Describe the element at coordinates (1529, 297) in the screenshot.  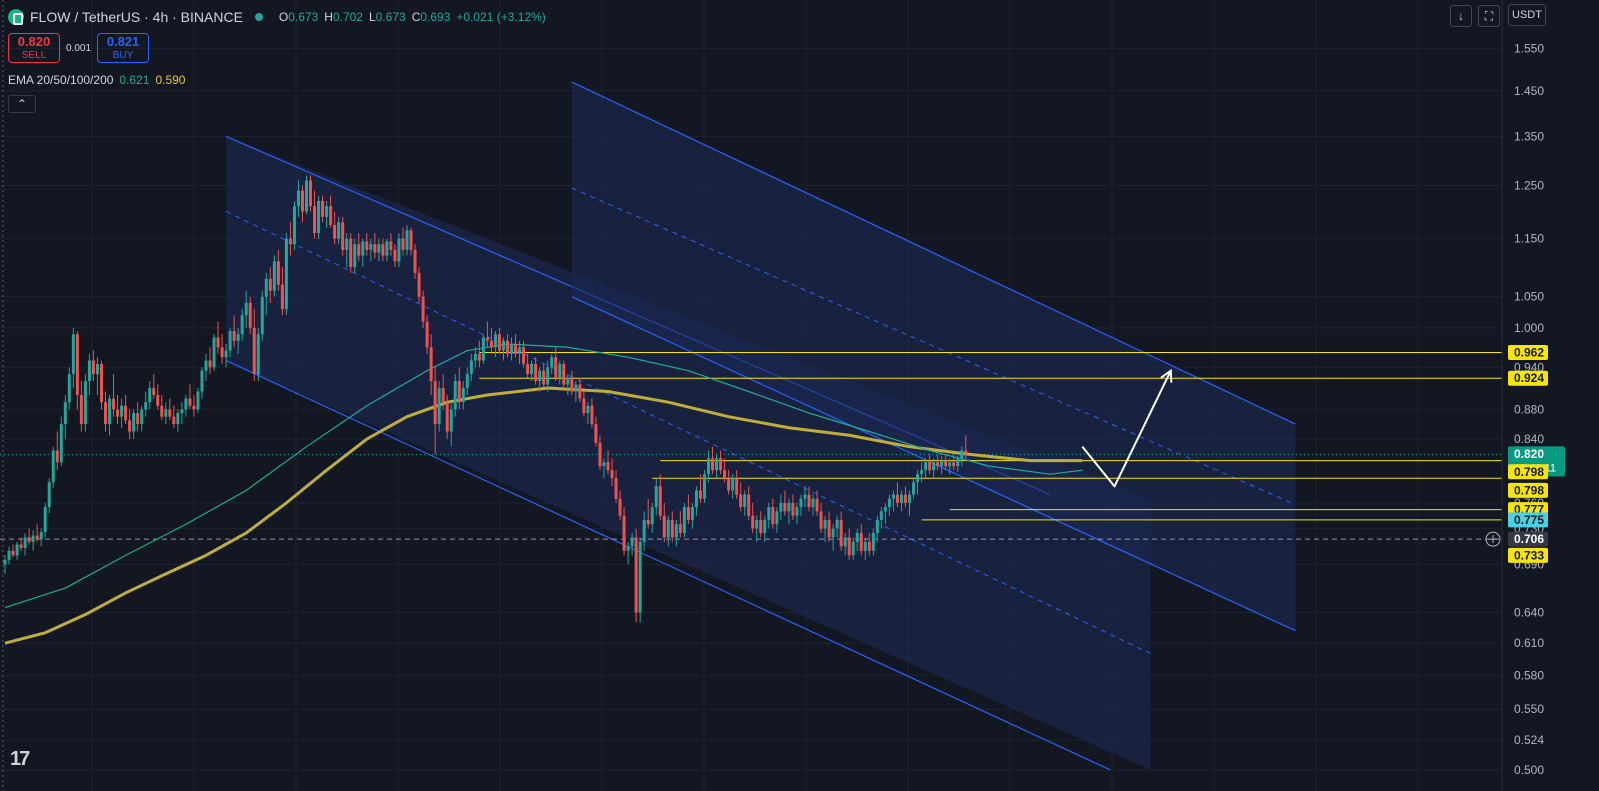
I see `price-tick-label: 1.050` at that location.